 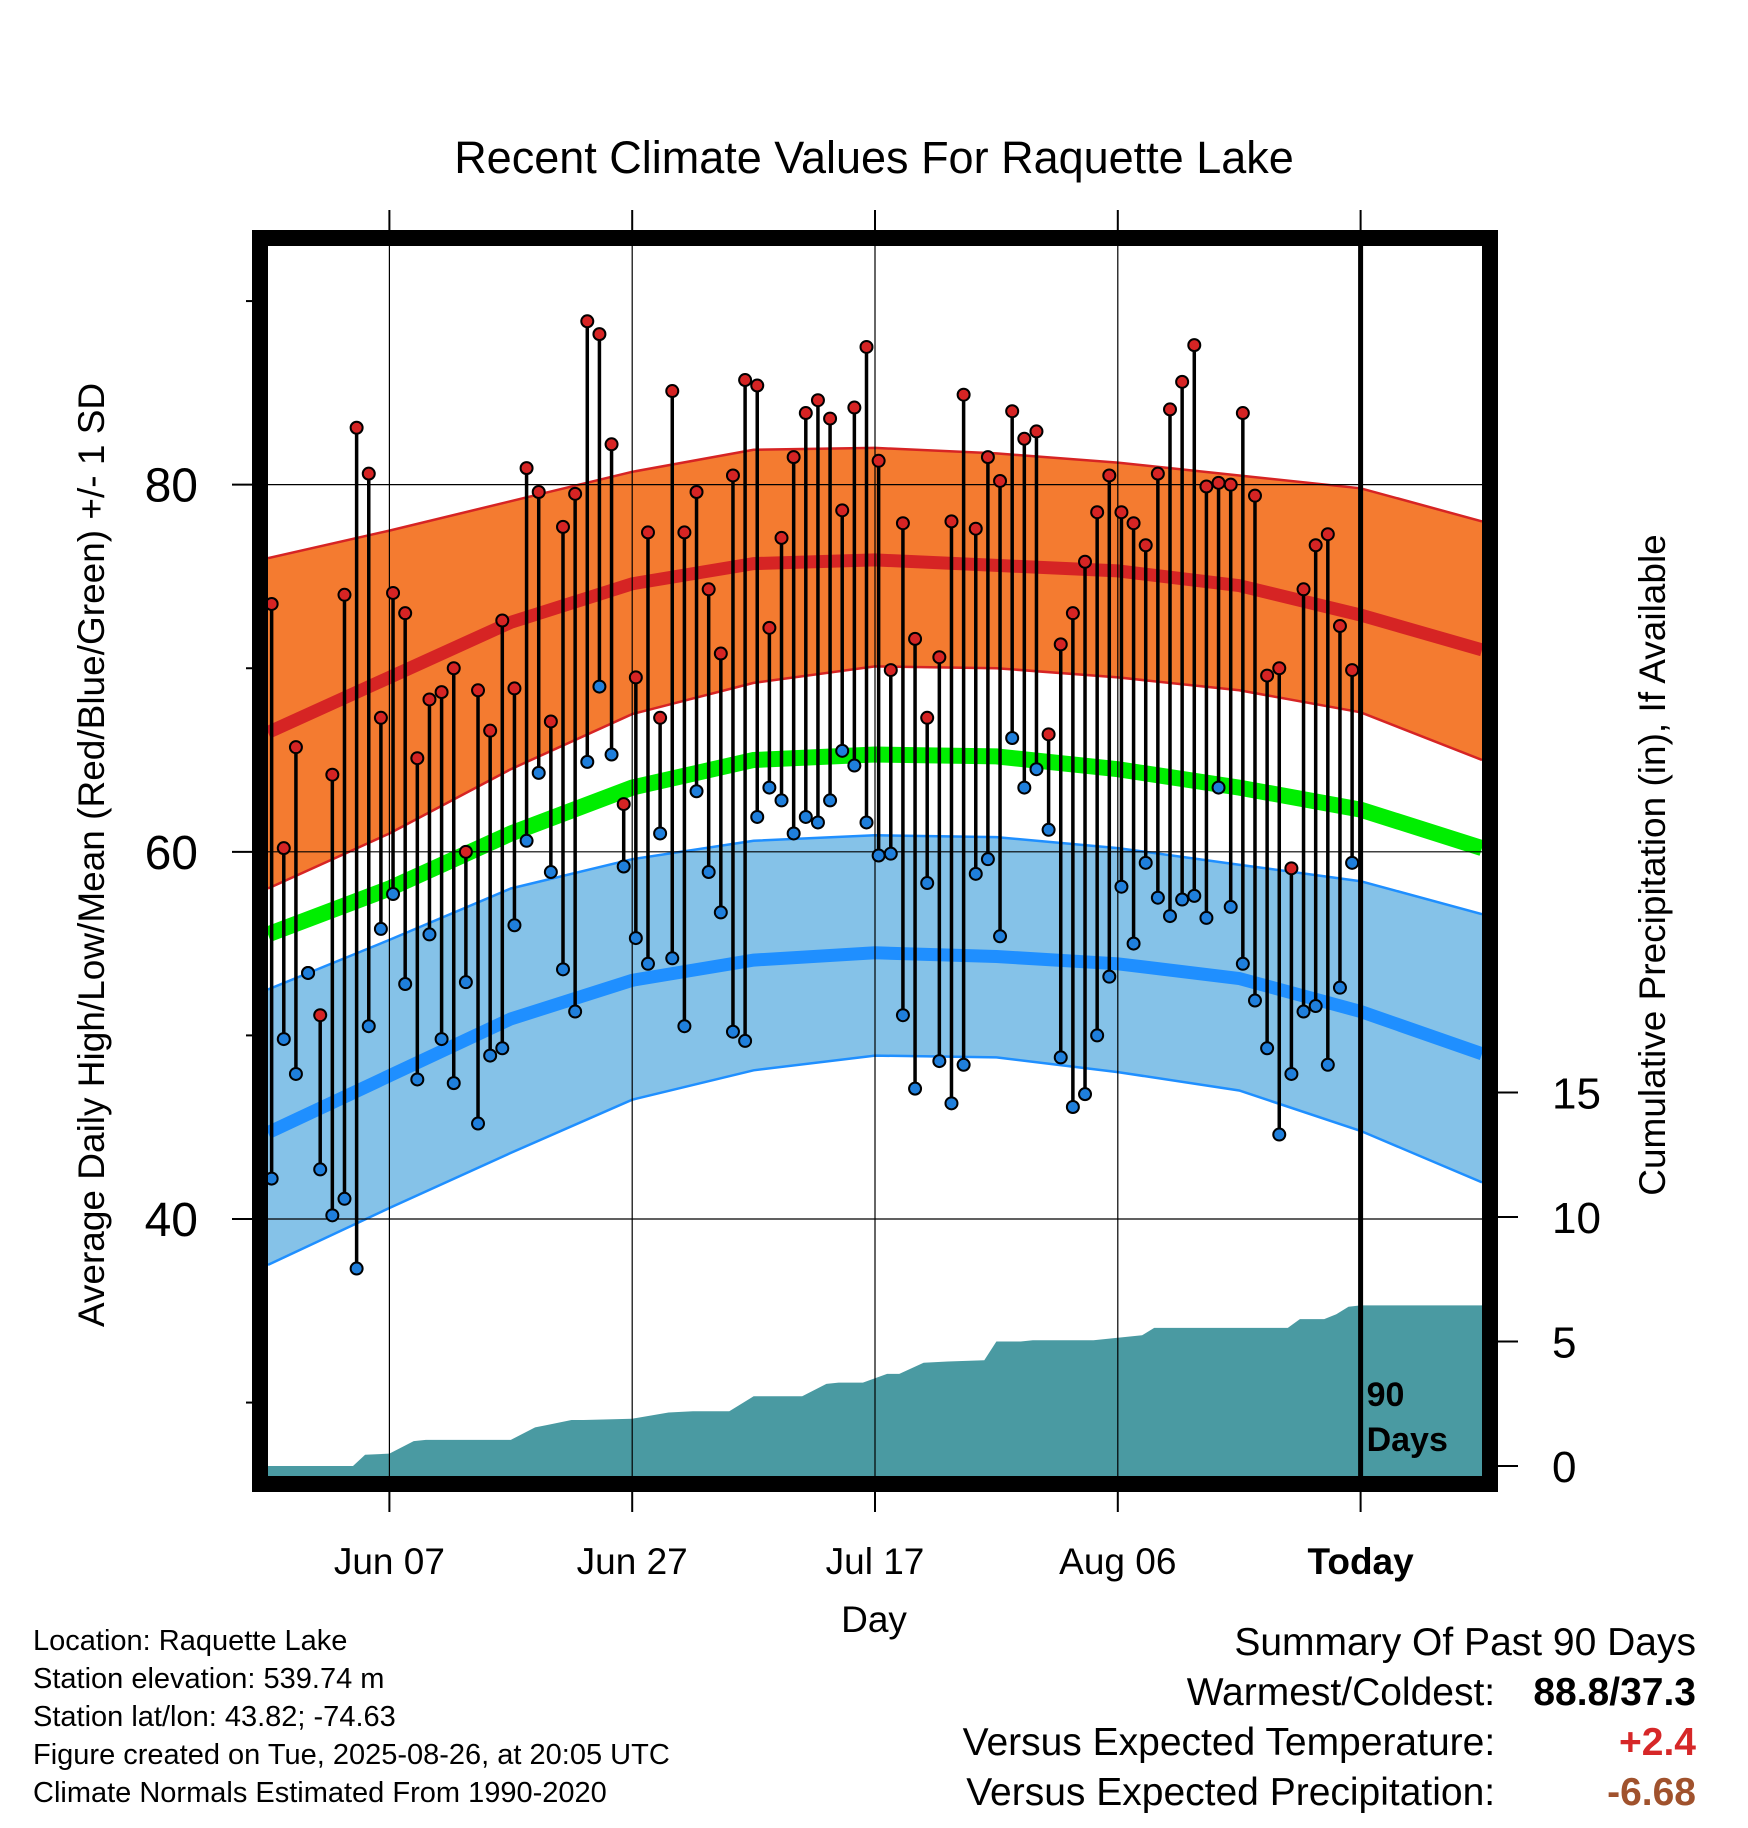 What do you see at coordinates (1657, 1742) in the screenshot?
I see `temp-anomaly-value: +2.4` at bounding box center [1657, 1742].